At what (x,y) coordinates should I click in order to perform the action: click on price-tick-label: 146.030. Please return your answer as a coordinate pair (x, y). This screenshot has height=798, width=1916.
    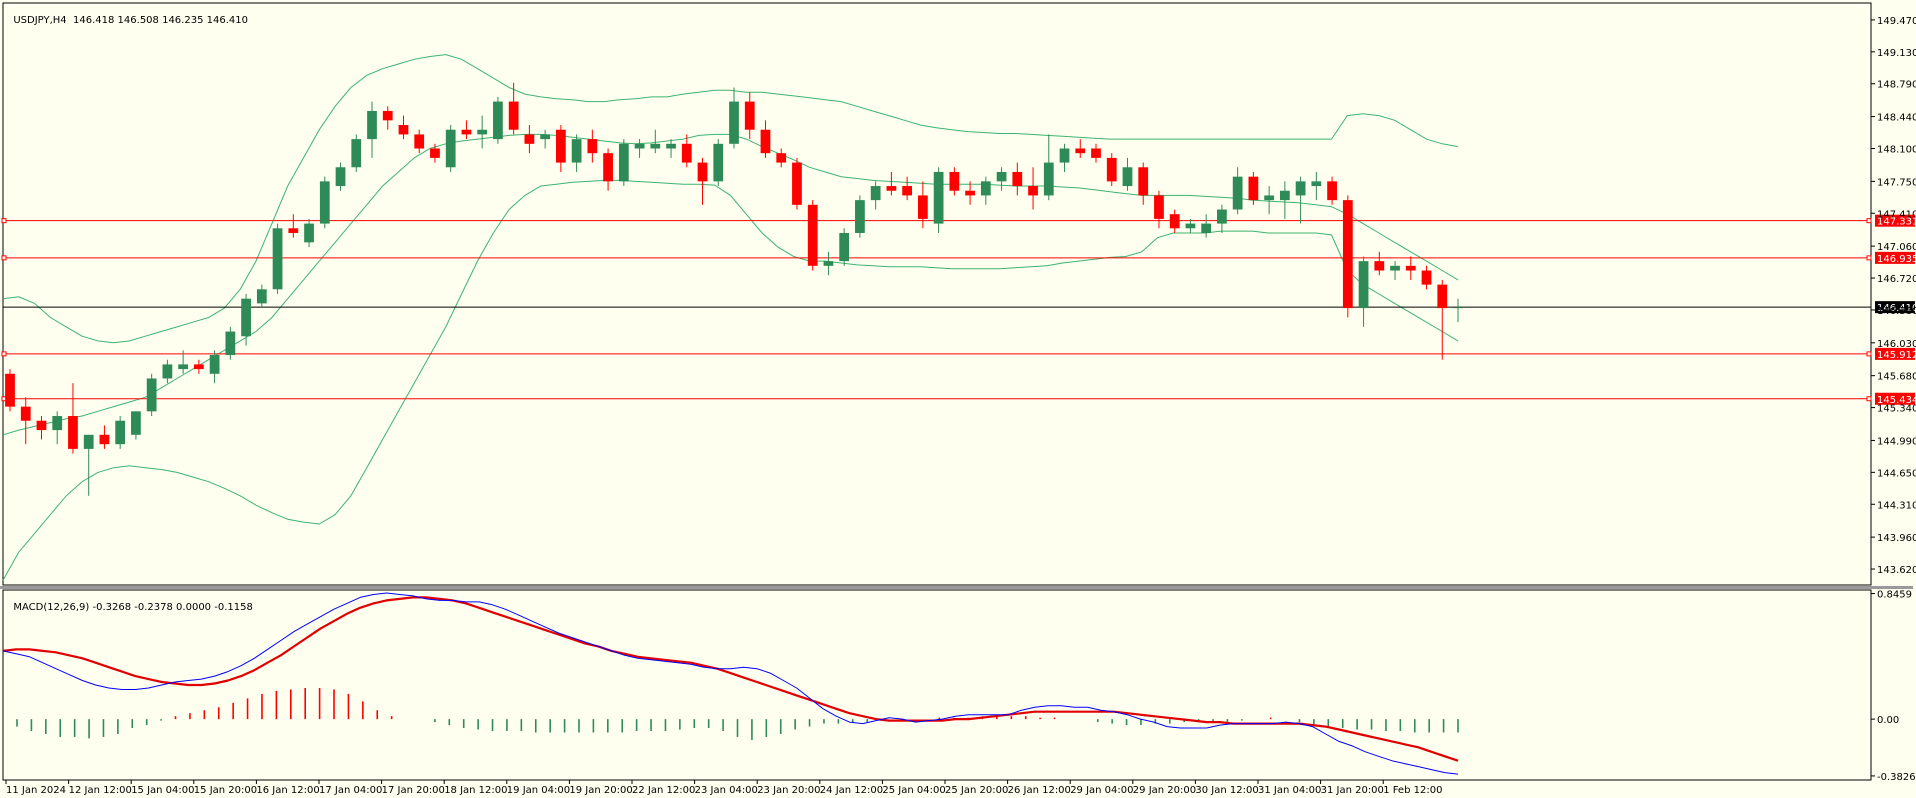
    Looking at the image, I should click on (1896, 344).